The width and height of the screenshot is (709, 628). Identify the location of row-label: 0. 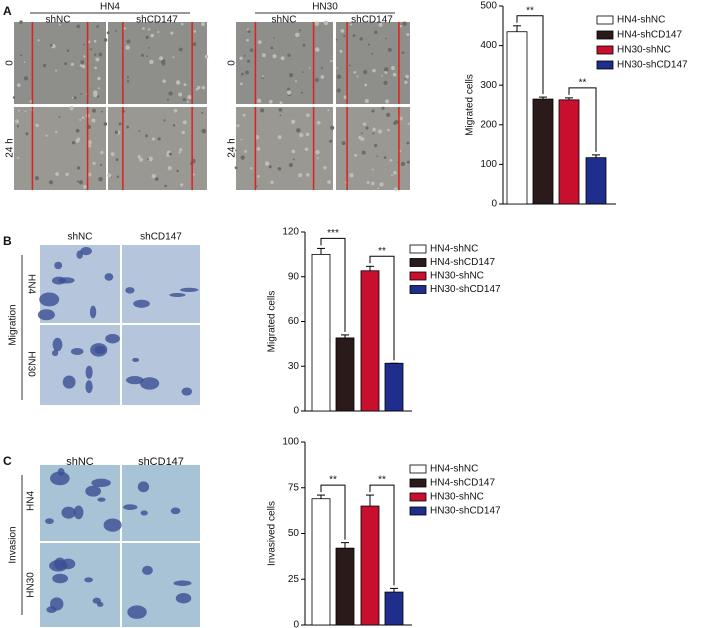
(232, 63).